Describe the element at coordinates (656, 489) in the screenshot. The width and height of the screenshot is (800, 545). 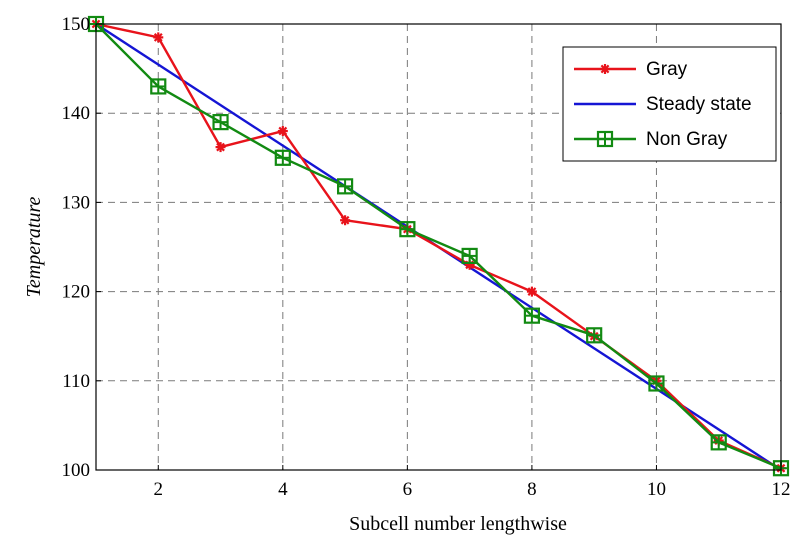
I see `x-tick-label: 10` at that location.